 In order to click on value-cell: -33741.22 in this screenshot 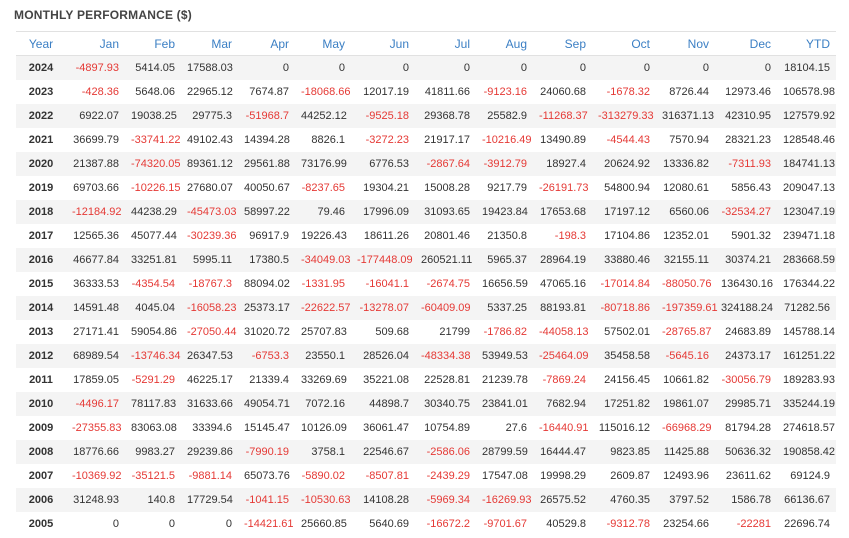, I will do `click(156, 140)`.